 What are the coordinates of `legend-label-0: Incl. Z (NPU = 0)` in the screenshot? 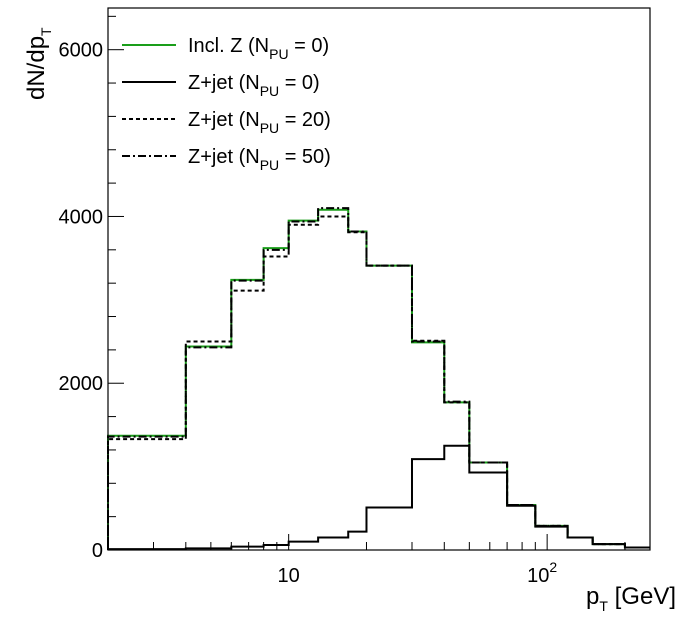 It's located at (258, 48).